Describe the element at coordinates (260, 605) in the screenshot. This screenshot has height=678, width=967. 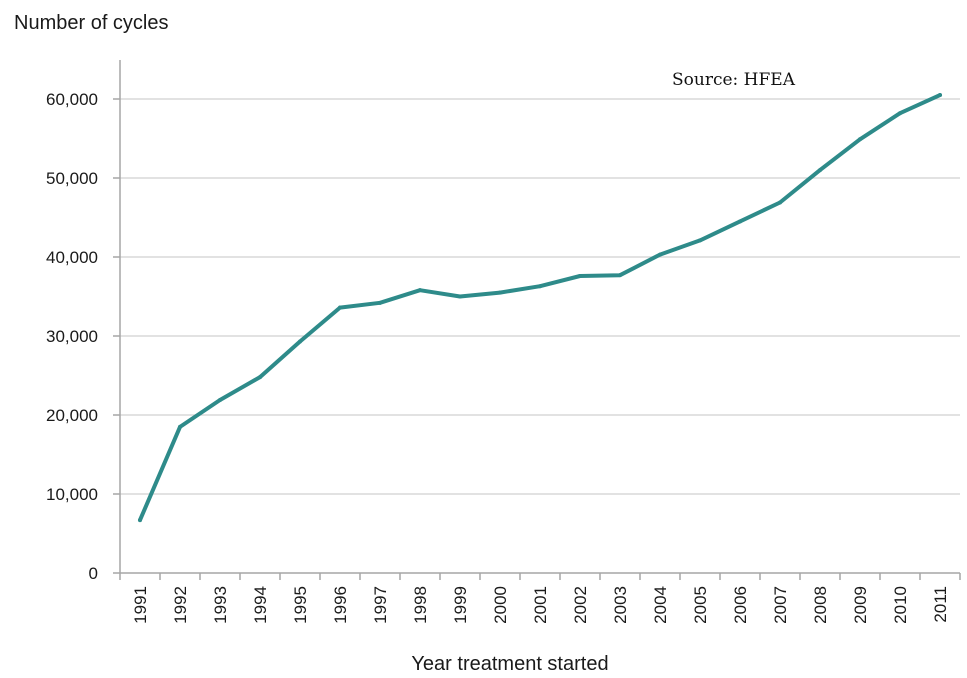
I see `x-tick-label: 1994` at that location.